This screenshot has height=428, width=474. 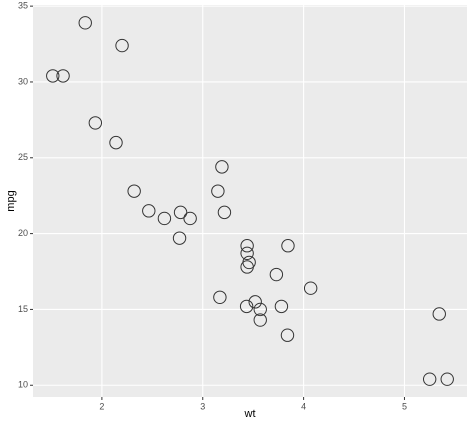 I want to click on y-tick-label: 10, so click(x=23, y=385).